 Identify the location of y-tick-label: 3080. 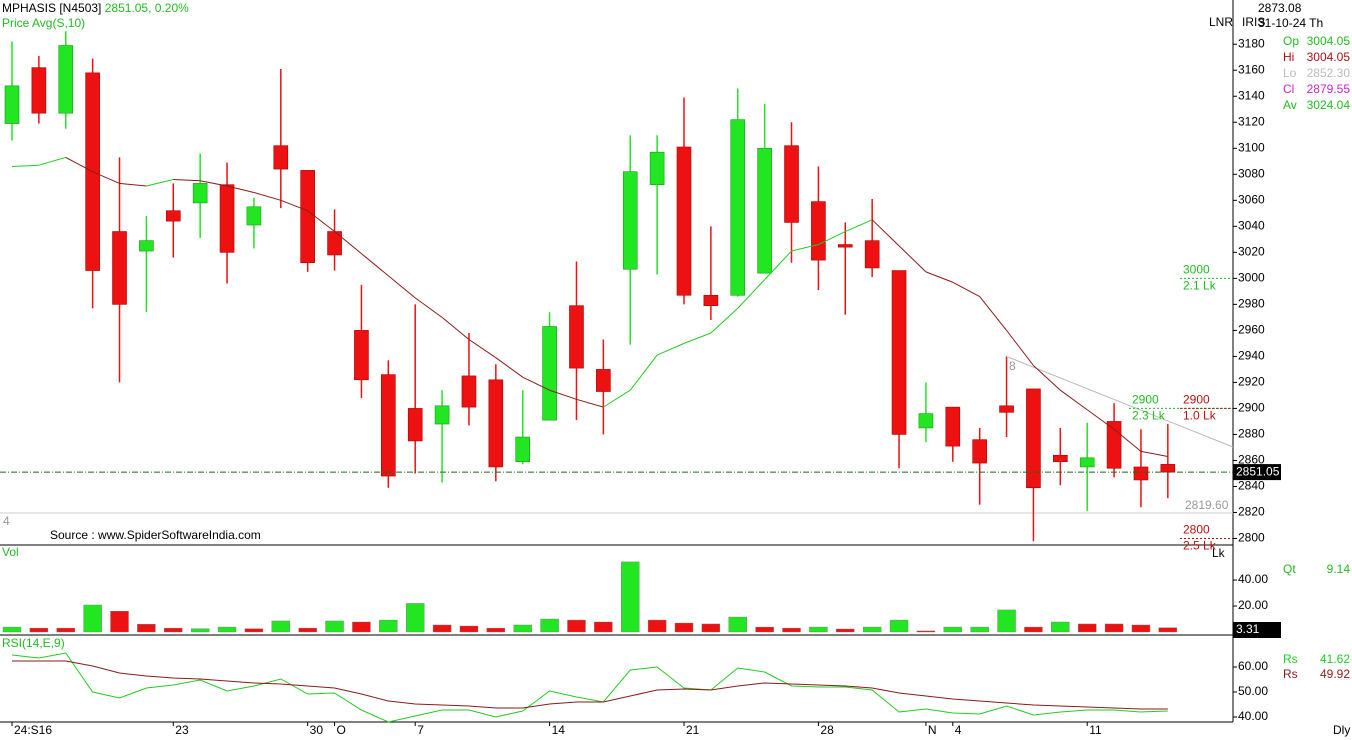
(1251, 173).